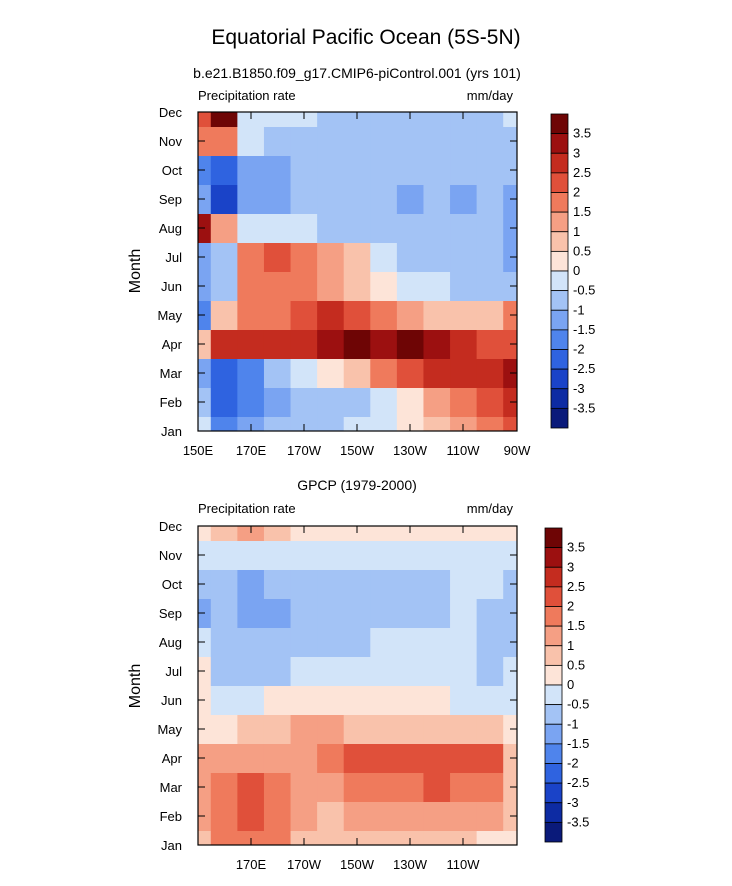 This screenshot has height=886, width=732. I want to click on colorbar-label: -3, so click(573, 802).